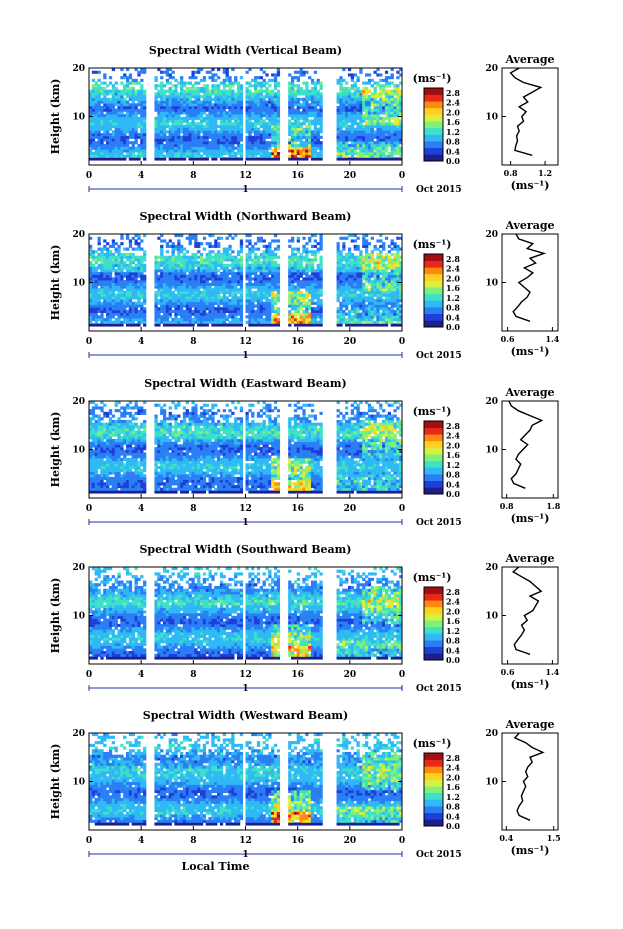 The height and width of the screenshot is (929, 623). Describe the element at coordinates (246, 216) in the screenshot. I see `chart-title: Spectral Width (Northward Beam)` at that location.